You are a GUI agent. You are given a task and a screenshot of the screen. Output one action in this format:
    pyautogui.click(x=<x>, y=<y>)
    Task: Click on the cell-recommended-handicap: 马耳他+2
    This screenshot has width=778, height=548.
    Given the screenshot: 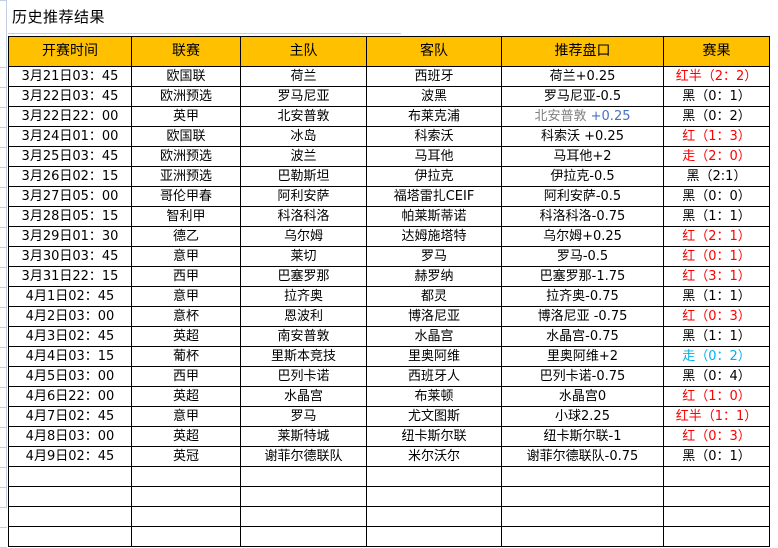 What is the action you would take?
    pyautogui.click(x=582, y=156)
    